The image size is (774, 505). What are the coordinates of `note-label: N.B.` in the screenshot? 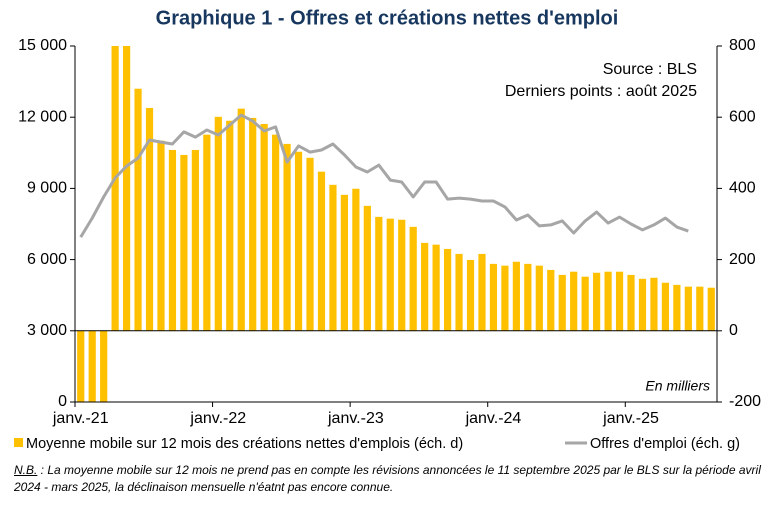 It's located at (26, 470).